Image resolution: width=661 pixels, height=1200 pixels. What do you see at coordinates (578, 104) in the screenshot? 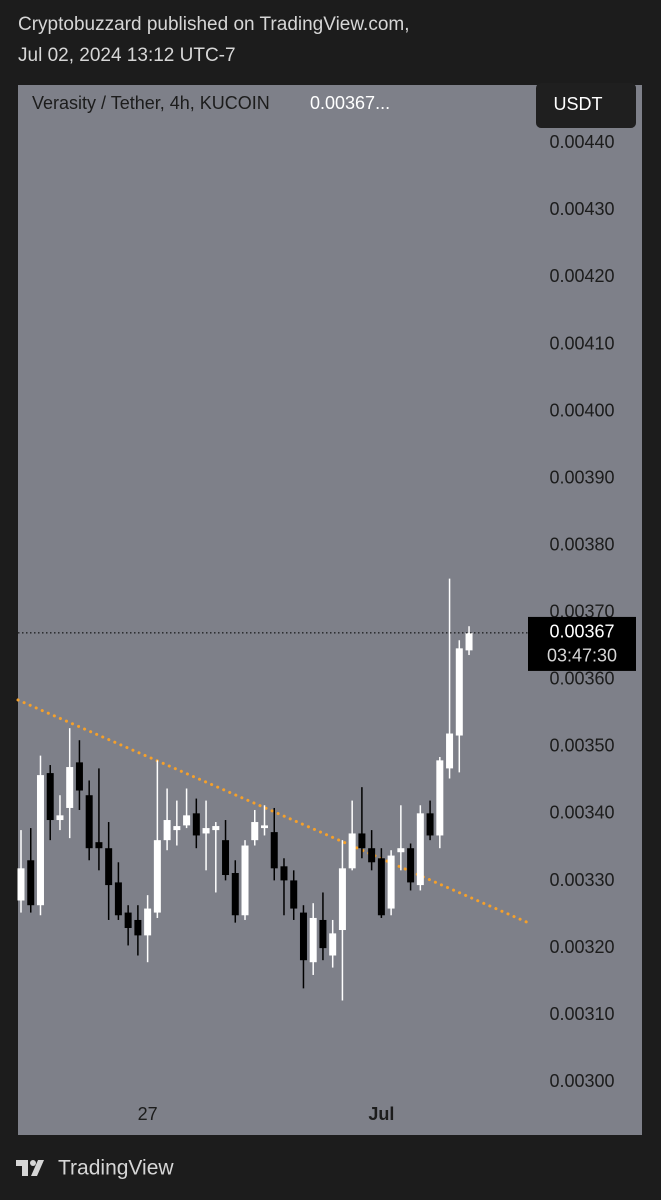
I see `currency-label: USDT` at bounding box center [578, 104].